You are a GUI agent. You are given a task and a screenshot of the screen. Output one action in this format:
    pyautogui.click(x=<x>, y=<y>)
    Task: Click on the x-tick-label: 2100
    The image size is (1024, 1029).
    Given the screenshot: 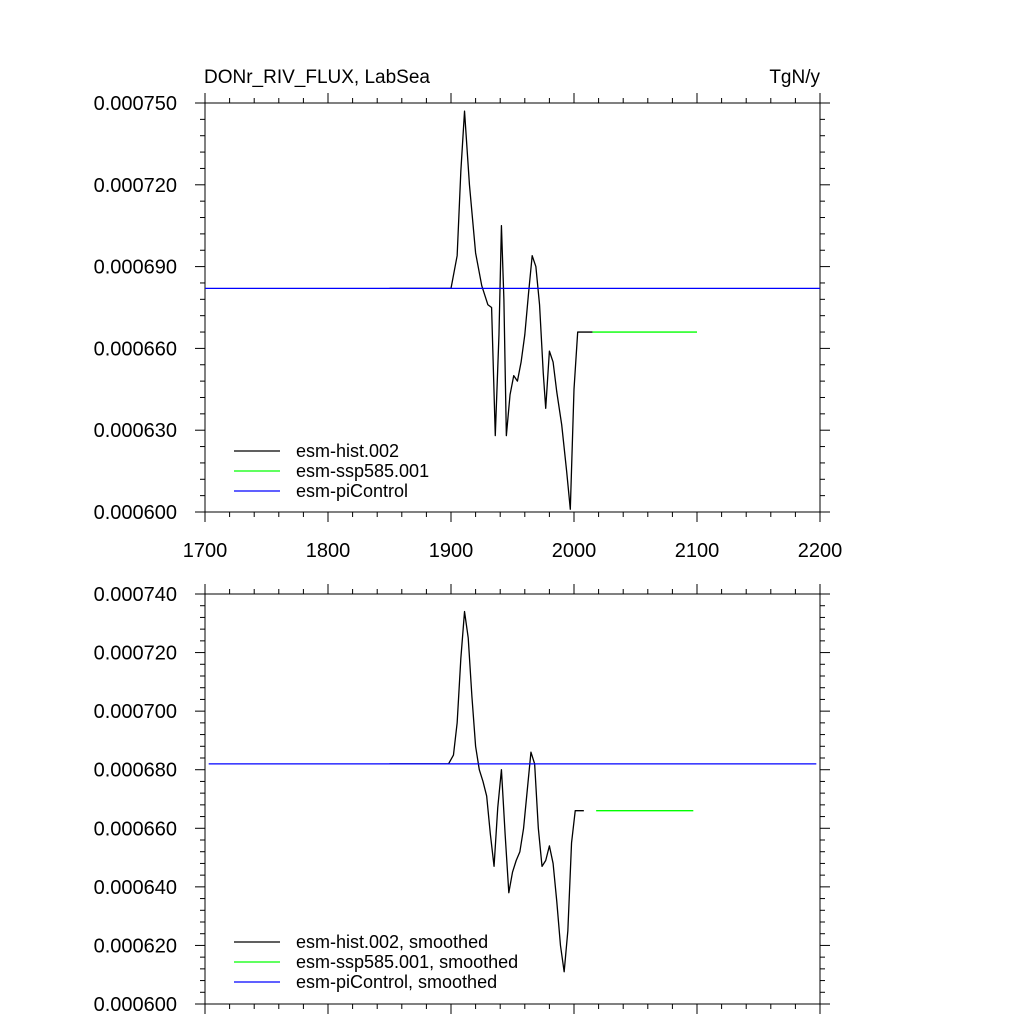 What is the action you would take?
    pyautogui.click(x=697, y=551)
    